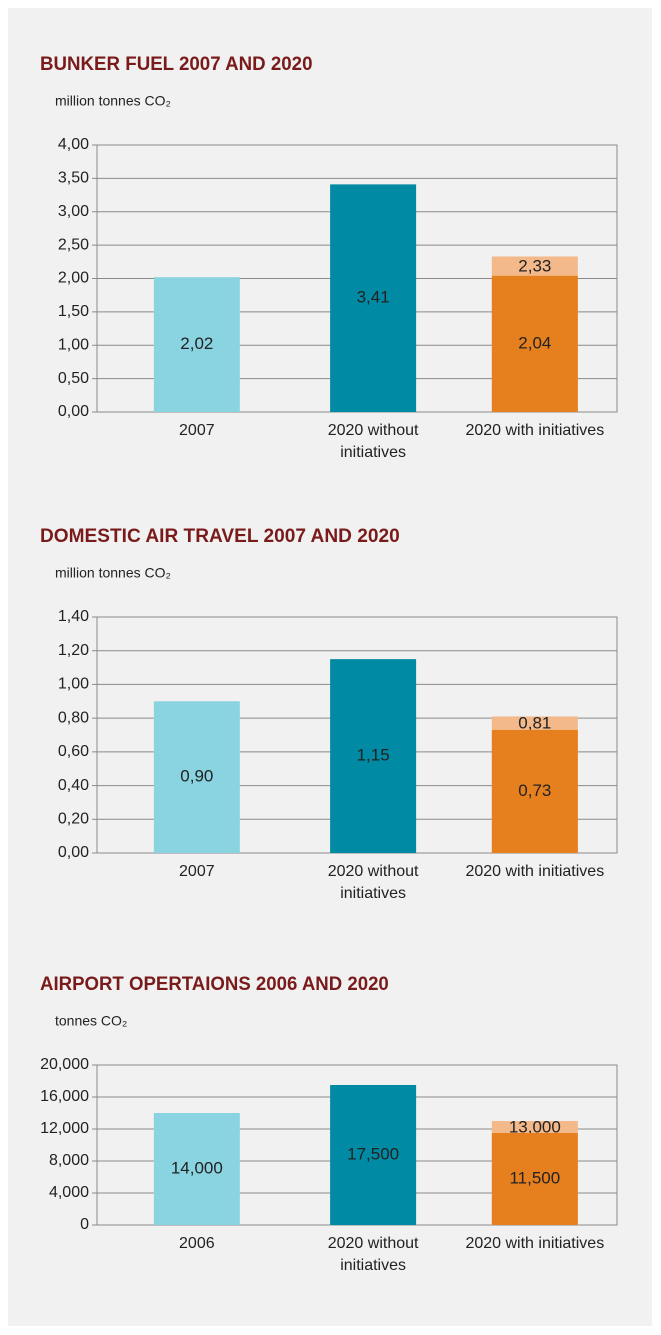 This screenshot has width=661, height=1335. I want to click on value-label: 0,90, so click(196, 776).